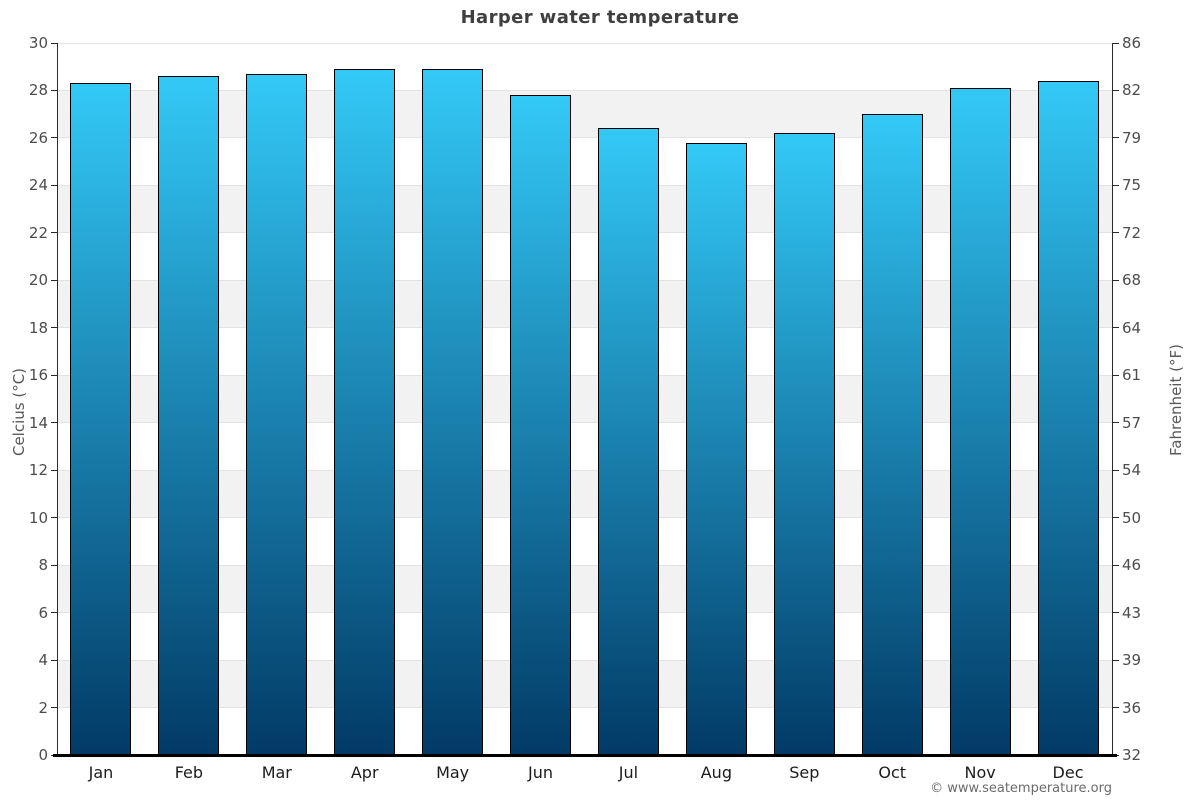 The height and width of the screenshot is (800, 1200). What do you see at coordinates (43, 755) in the screenshot?
I see `y-axis-label-celsius: 0` at bounding box center [43, 755].